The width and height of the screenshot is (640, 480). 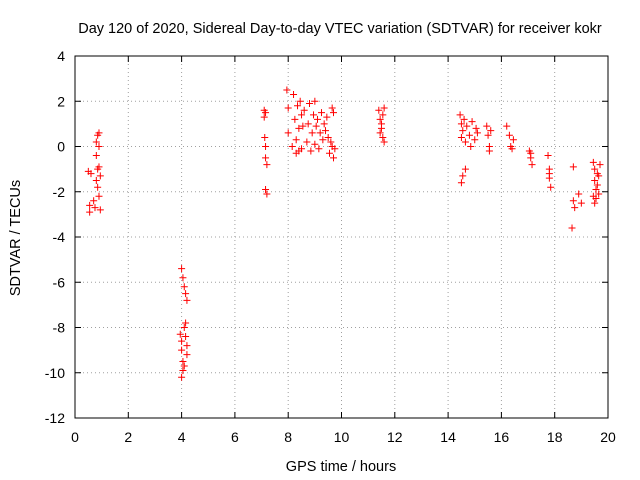 I want to click on y-tick-label: -4, so click(x=59, y=237).